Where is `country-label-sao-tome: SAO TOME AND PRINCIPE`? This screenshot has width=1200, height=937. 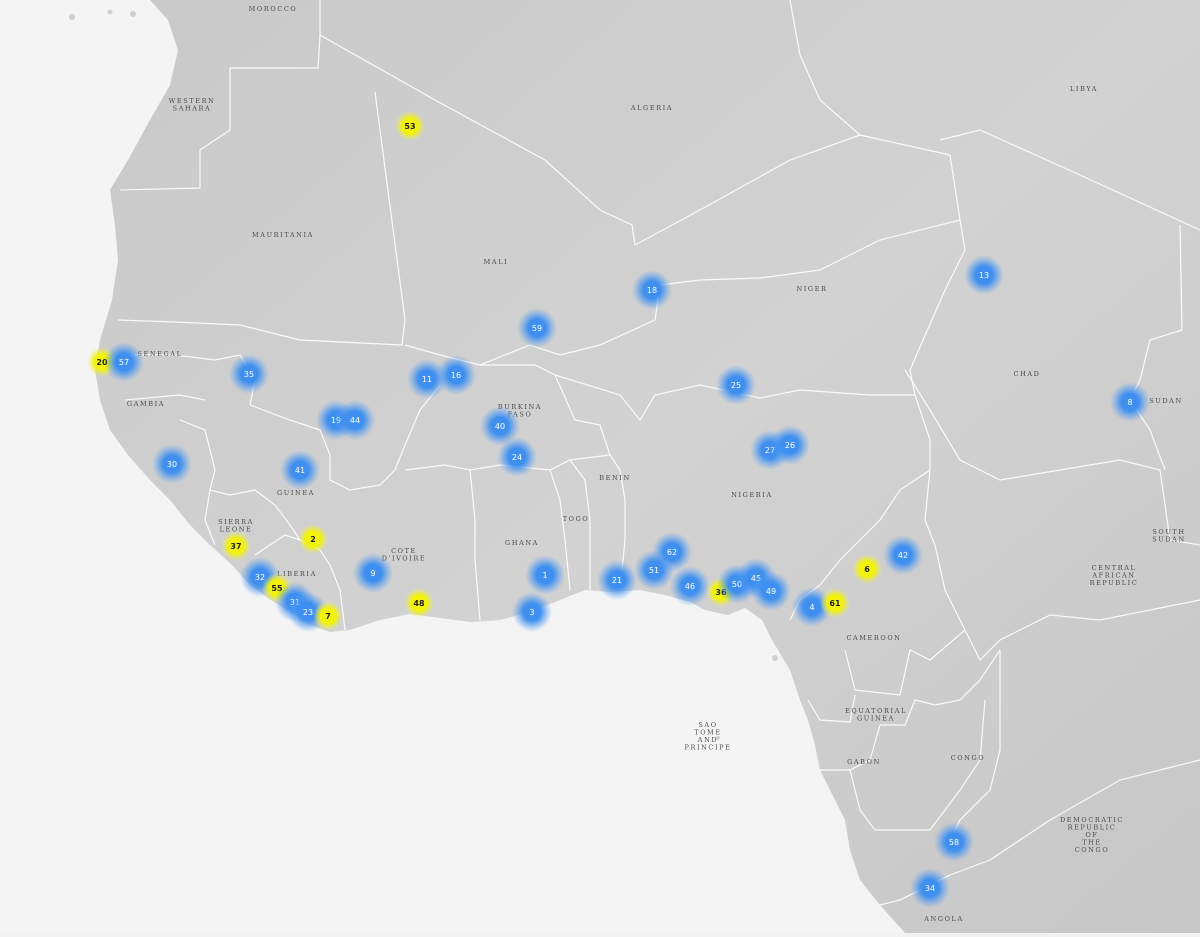
country-label-sao-tome: SAO TOME AND PRINCIPE is located at coordinates (708, 736).